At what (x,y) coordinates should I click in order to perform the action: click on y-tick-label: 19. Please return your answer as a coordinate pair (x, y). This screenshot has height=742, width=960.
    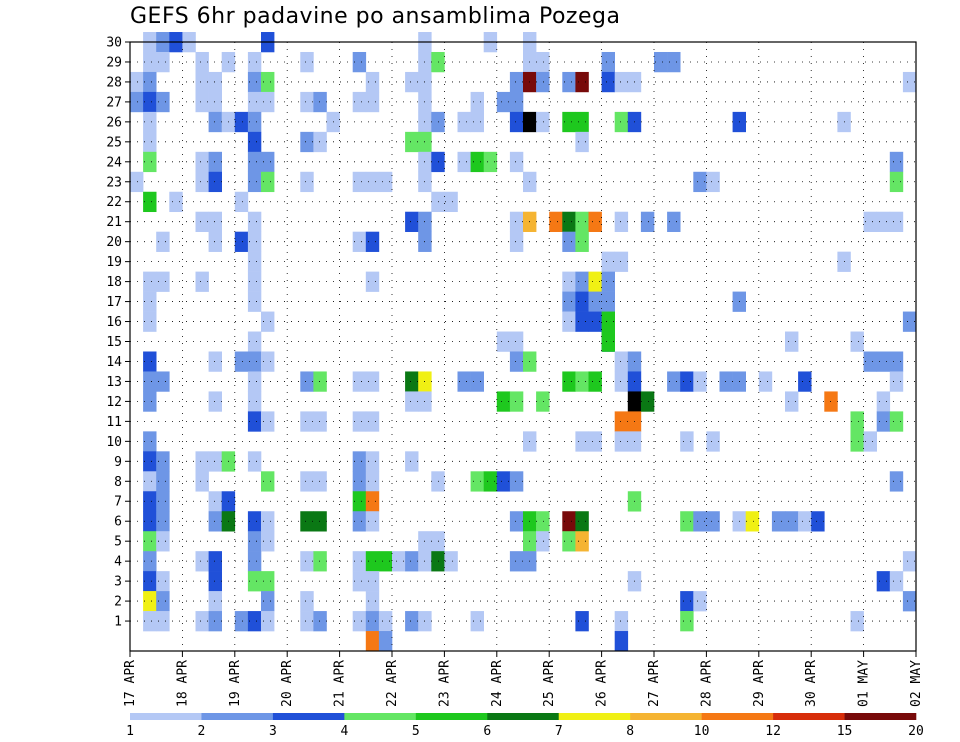
    Looking at the image, I should click on (114, 262).